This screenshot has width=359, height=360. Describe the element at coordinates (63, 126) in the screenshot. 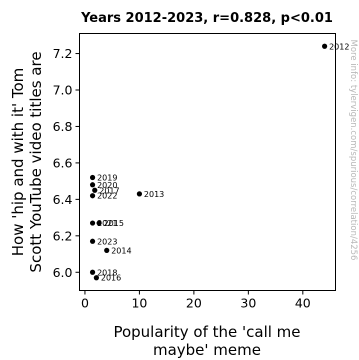

I see `y-tick-label: 6.8` at that location.